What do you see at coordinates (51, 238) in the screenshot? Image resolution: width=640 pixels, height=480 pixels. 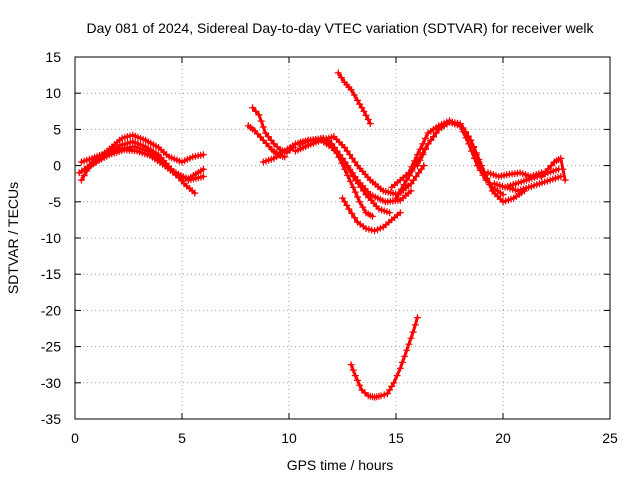 I see `y-tick-label: -10` at bounding box center [51, 238].